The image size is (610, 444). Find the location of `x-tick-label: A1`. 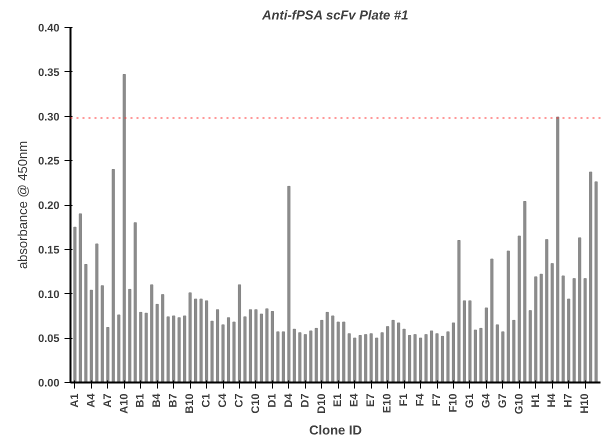

x-tick-label: A1 is located at coordinates (74, 401).